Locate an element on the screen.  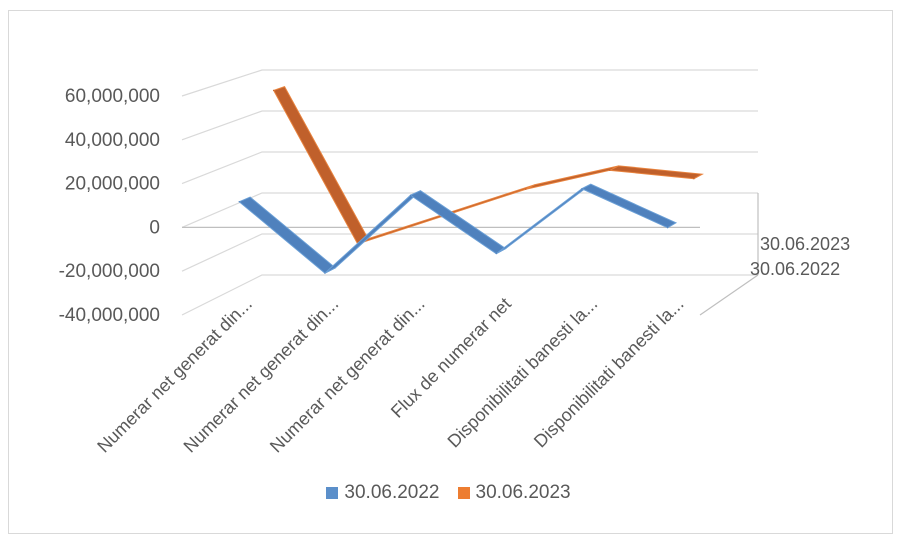
axis-lines is located at coordinates (470, 254).